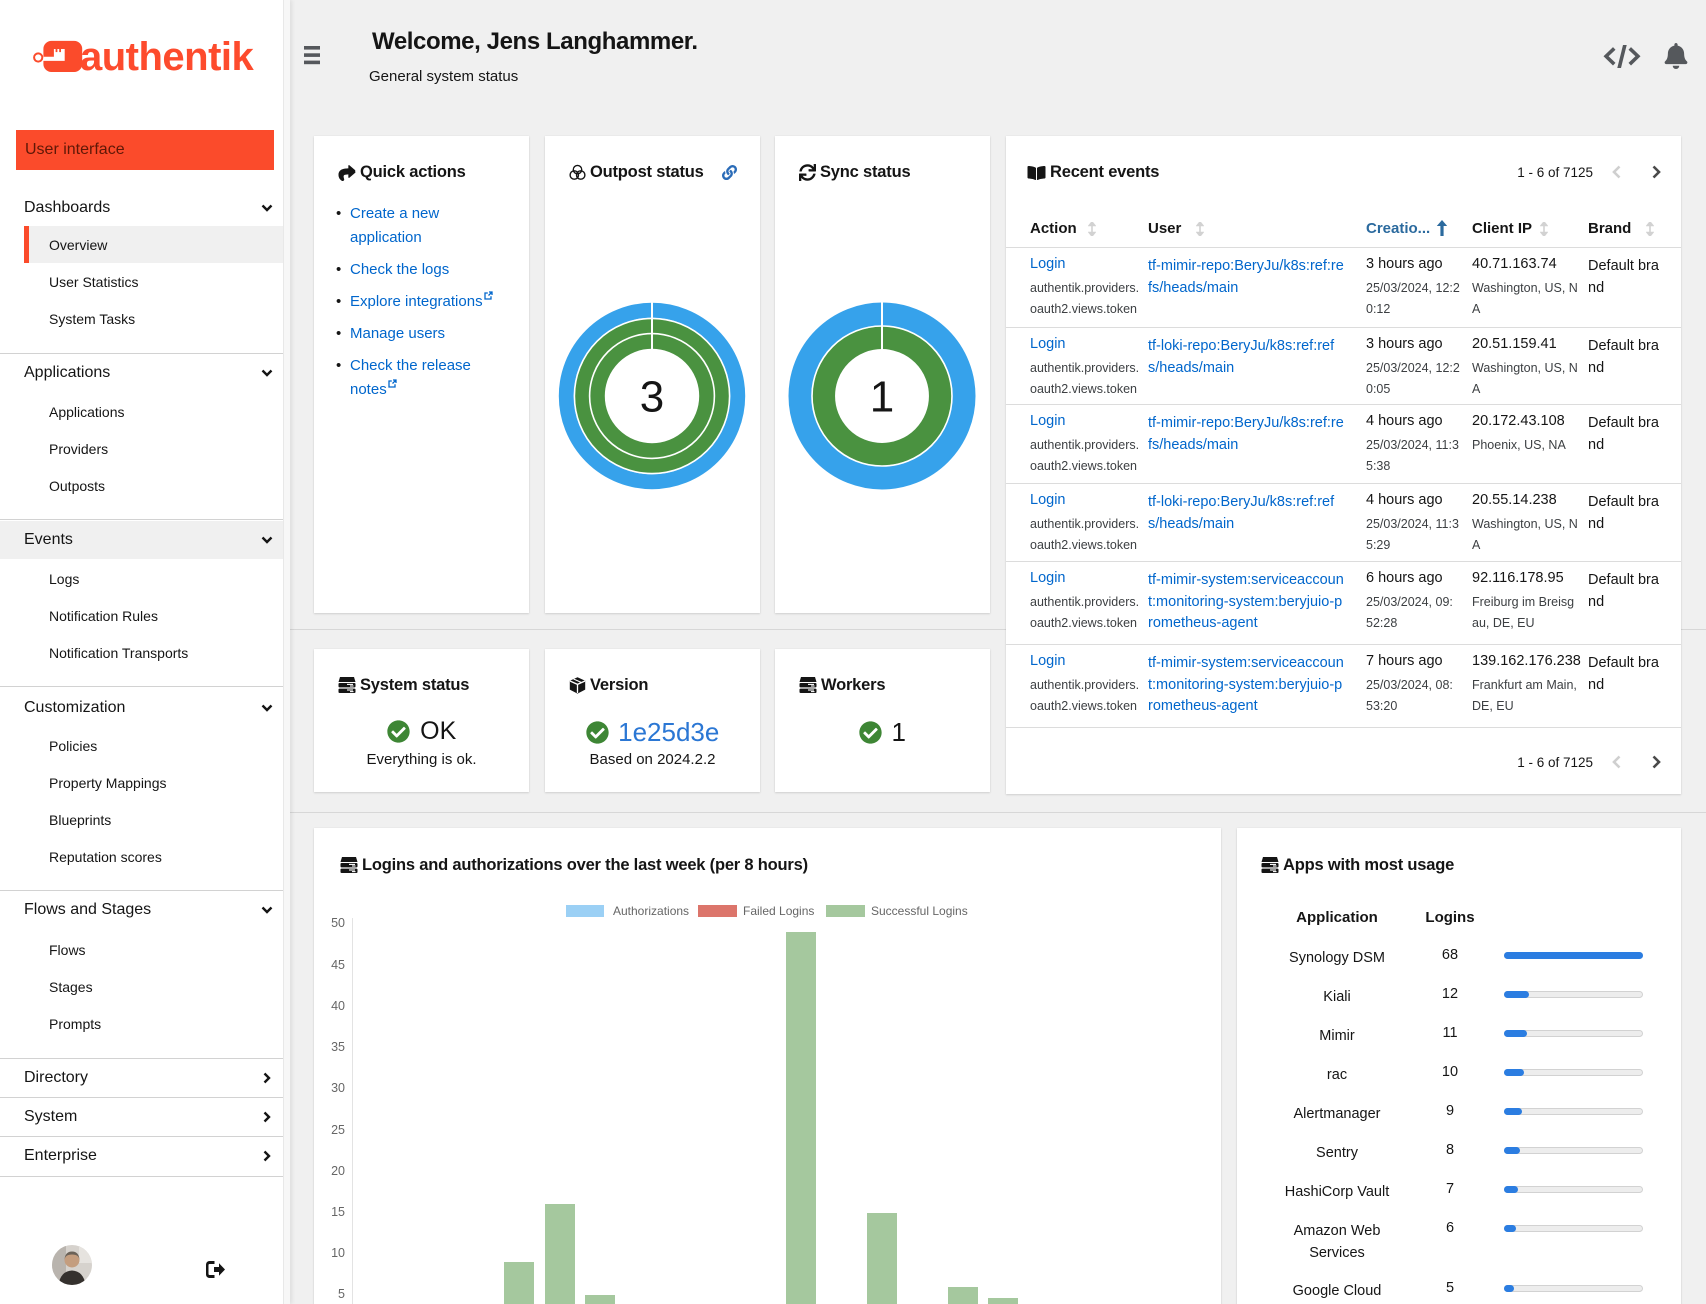 Image resolution: width=1706 pixels, height=1304 pixels. What do you see at coordinates (652, 397) in the screenshot?
I see `svg-text: 3` at bounding box center [652, 397].